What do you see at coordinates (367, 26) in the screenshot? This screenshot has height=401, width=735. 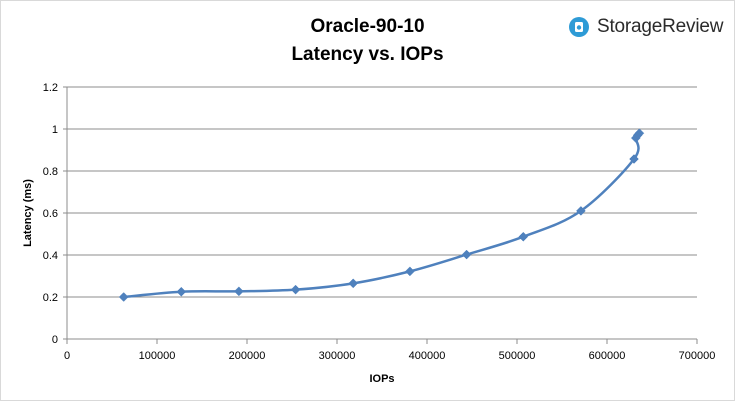 I see `chart-title: Oracle-90-10` at bounding box center [367, 26].